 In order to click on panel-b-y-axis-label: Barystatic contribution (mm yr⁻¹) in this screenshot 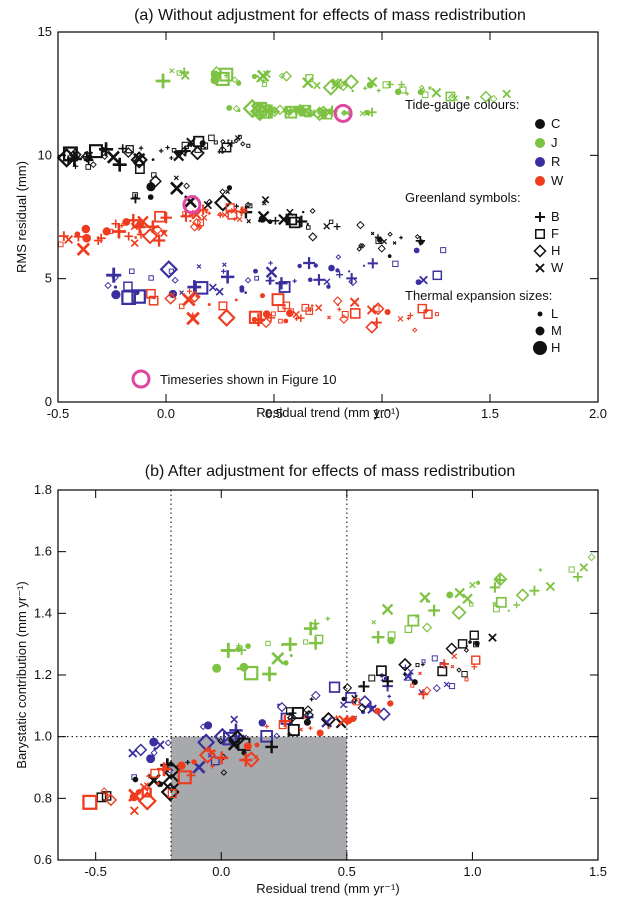, I will do `click(21, 674)`.